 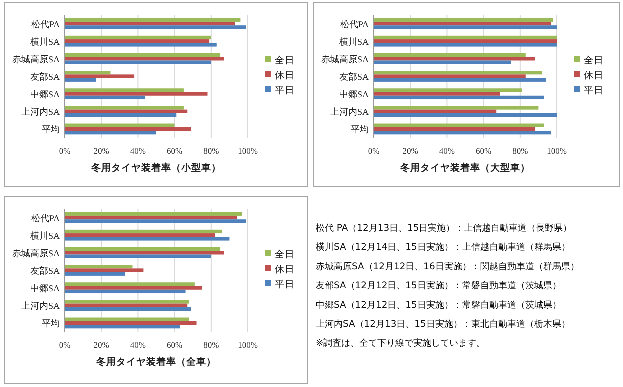 What do you see at coordinates (443, 324) in the screenshot?
I see `text: 上河内SA（12月13日、15日実施）：東北自動車道（栃木県）` at bounding box center [443, 324].